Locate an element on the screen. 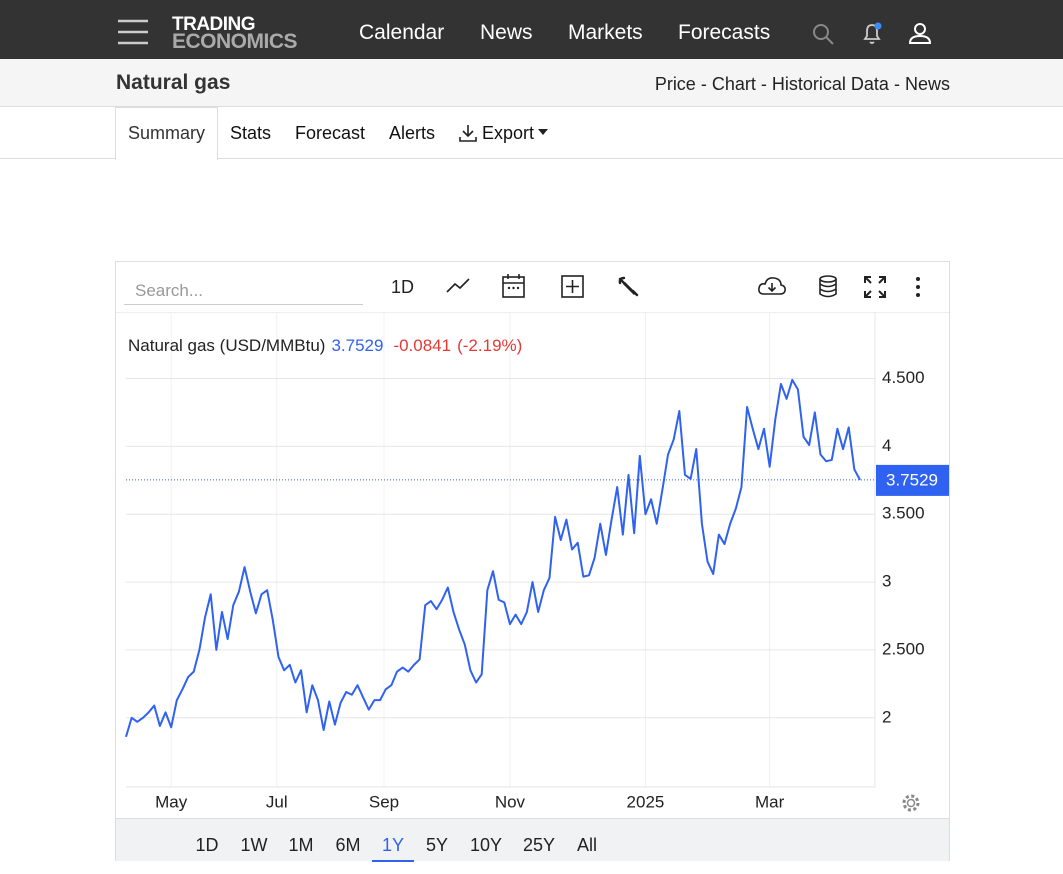 The image size is (1063, 874). legend-change-pct: (-2.19%) is located at coordinates (489, 345).